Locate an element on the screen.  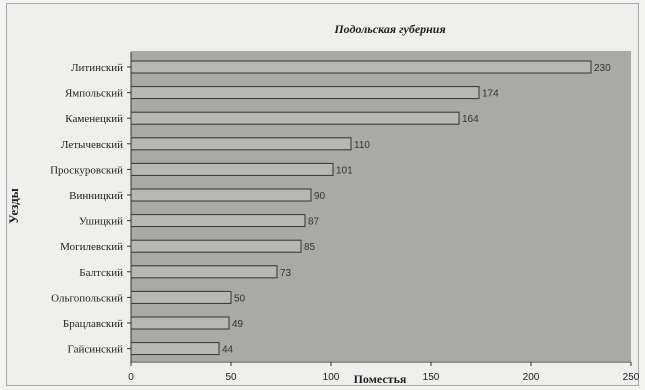
category-label: Литинский is located at coordinates (97, 68).